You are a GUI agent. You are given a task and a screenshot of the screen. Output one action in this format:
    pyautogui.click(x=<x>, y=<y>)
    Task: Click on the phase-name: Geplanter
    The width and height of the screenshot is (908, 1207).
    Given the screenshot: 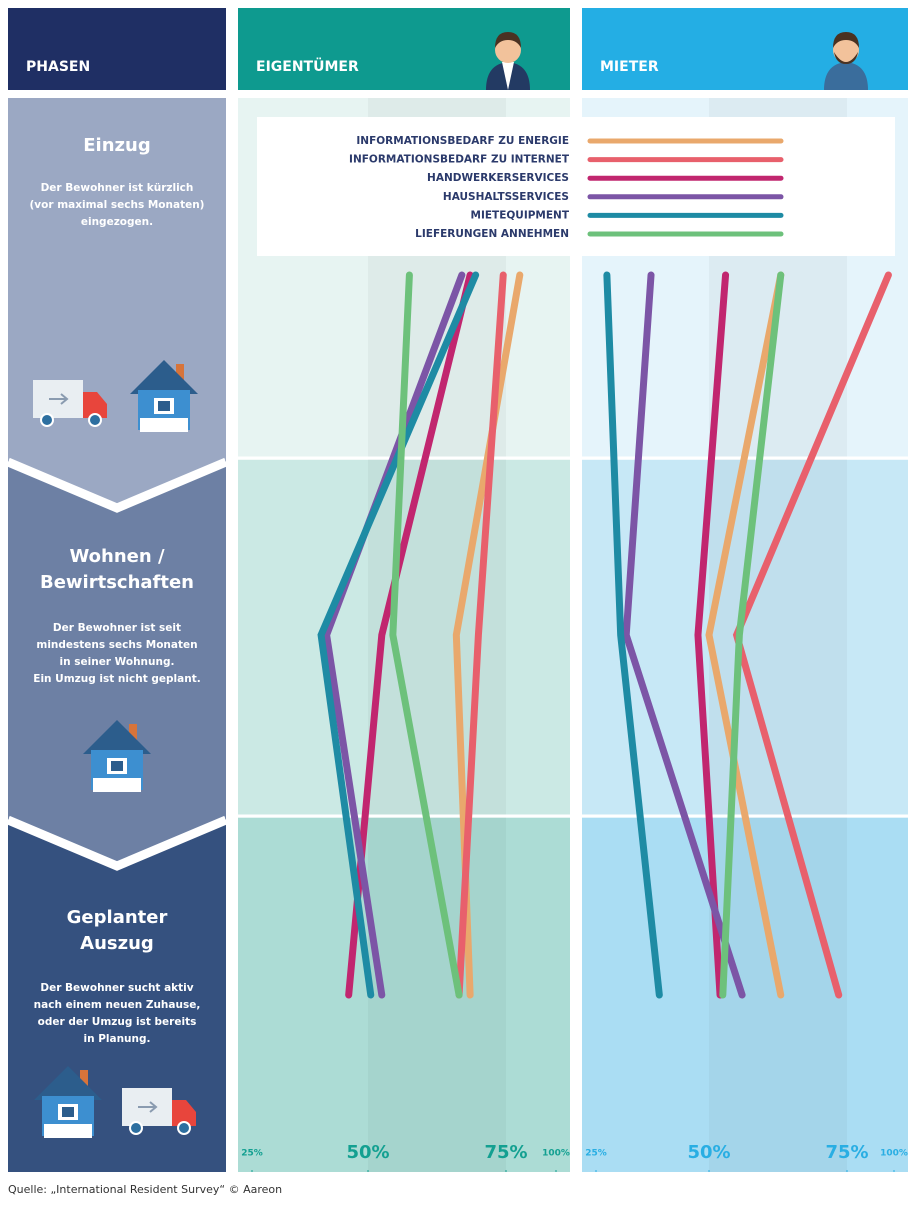 What is the action you would take?
    pyautogui.click(x=117, y=917)
    